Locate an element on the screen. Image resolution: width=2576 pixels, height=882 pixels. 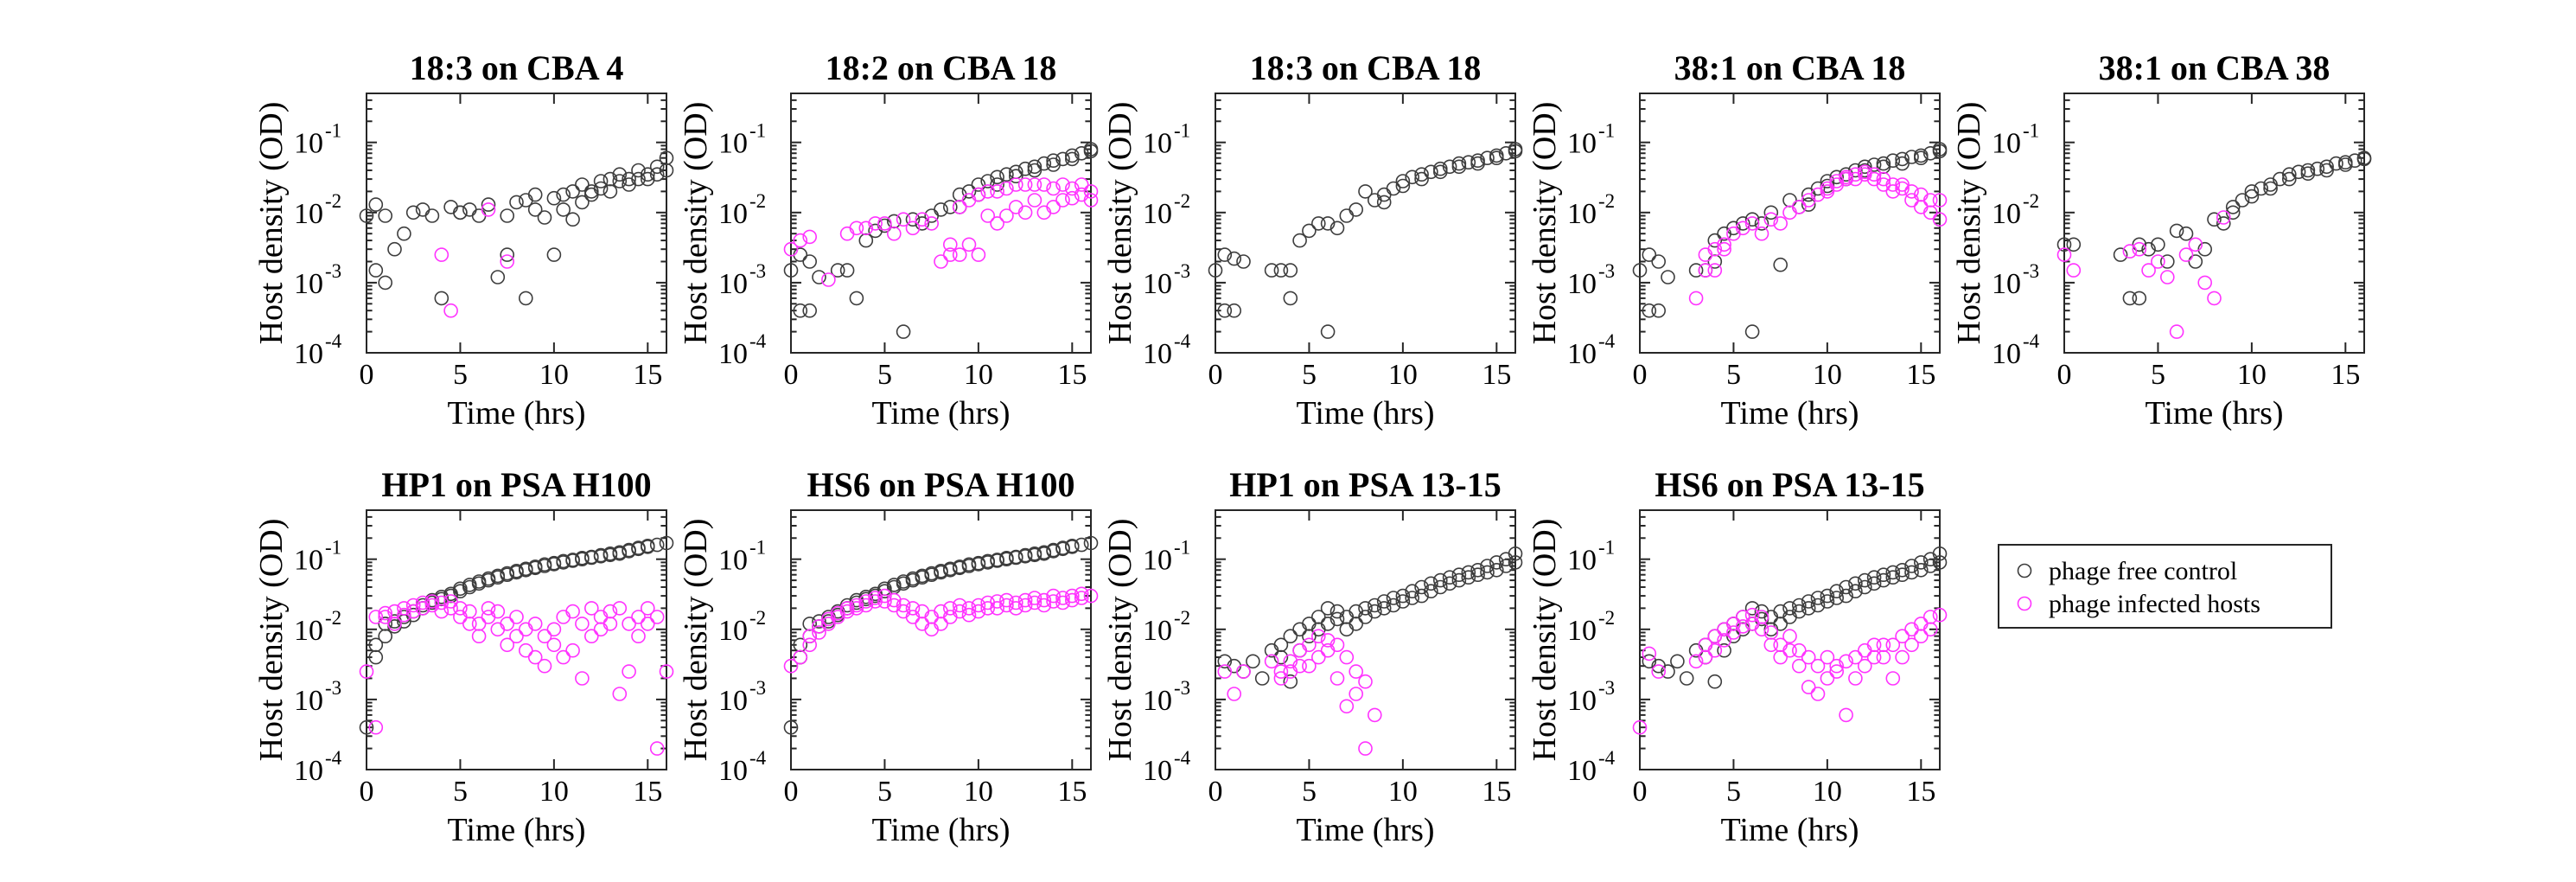
y-tick-exponent: -1 is located at coordinates (2031, 131).